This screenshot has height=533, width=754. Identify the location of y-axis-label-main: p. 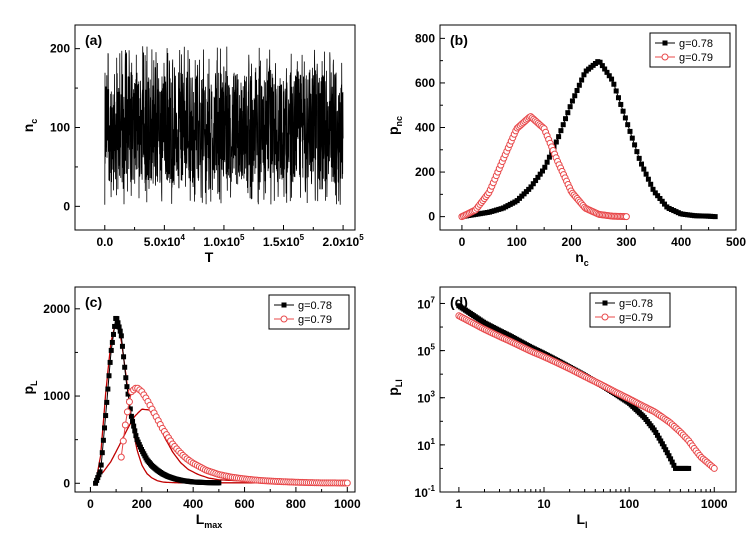
(393, 130).